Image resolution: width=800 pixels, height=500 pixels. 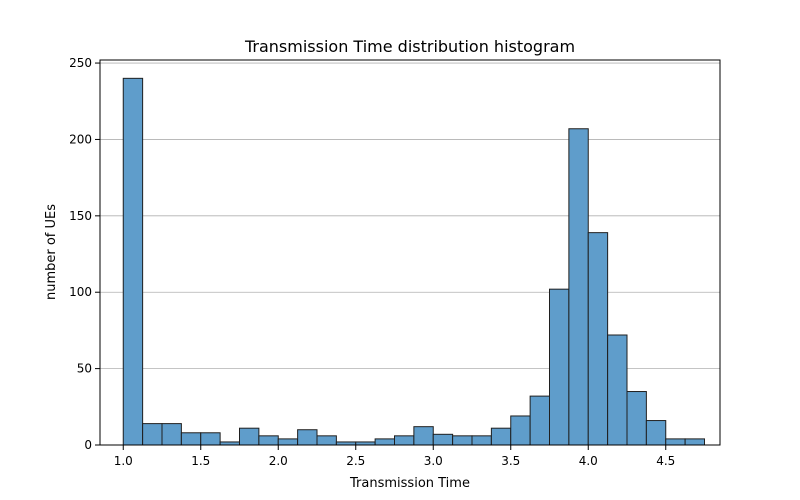 I want to click on y-tick-label: 250, so click(x=80, y=63).